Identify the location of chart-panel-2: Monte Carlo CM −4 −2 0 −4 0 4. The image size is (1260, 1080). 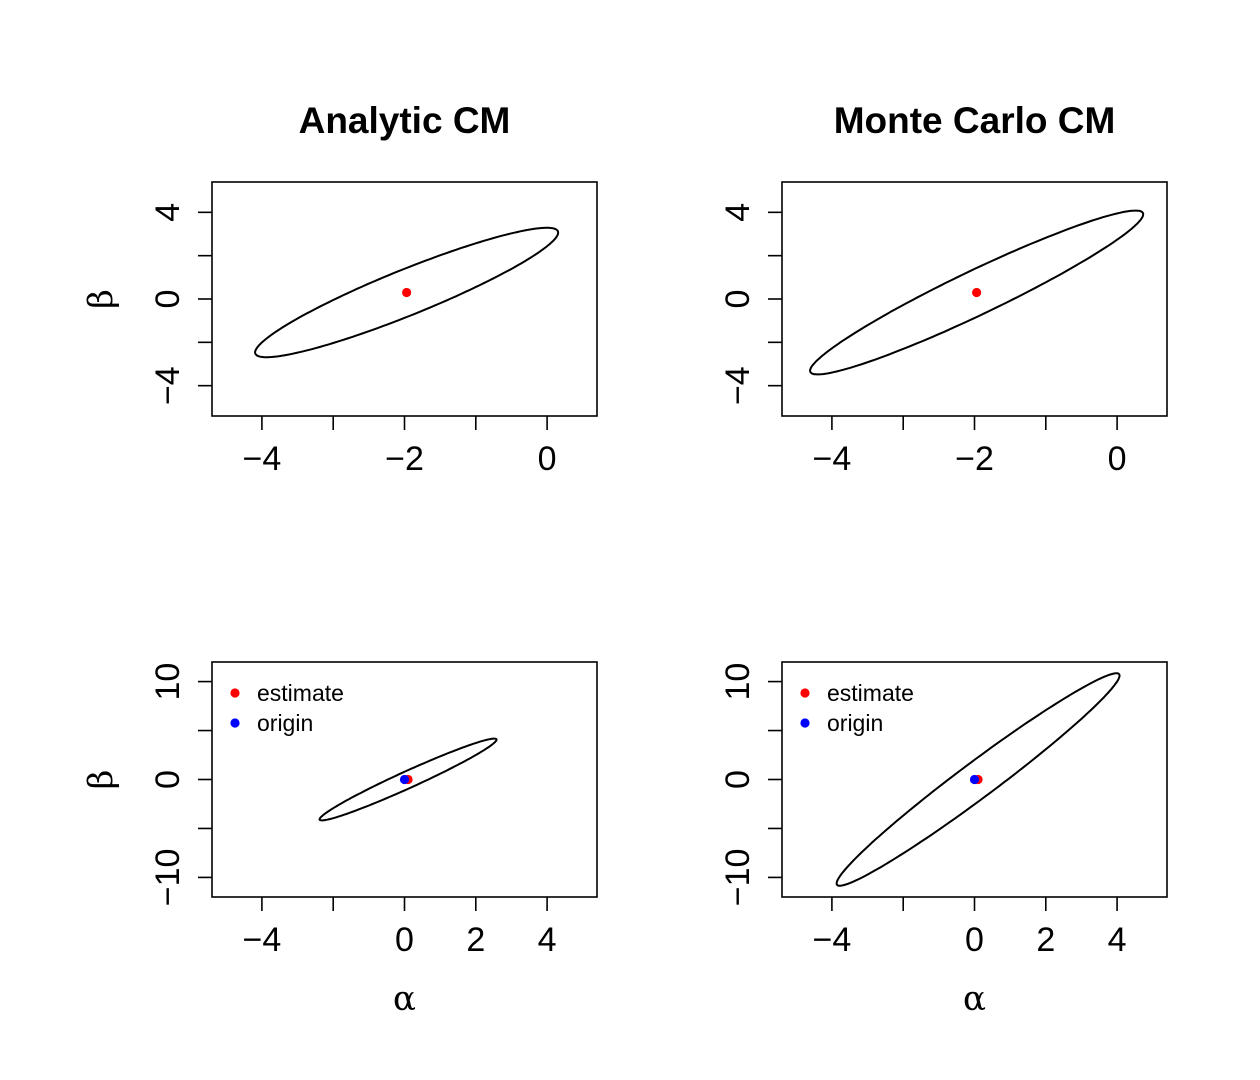
(943, 289).